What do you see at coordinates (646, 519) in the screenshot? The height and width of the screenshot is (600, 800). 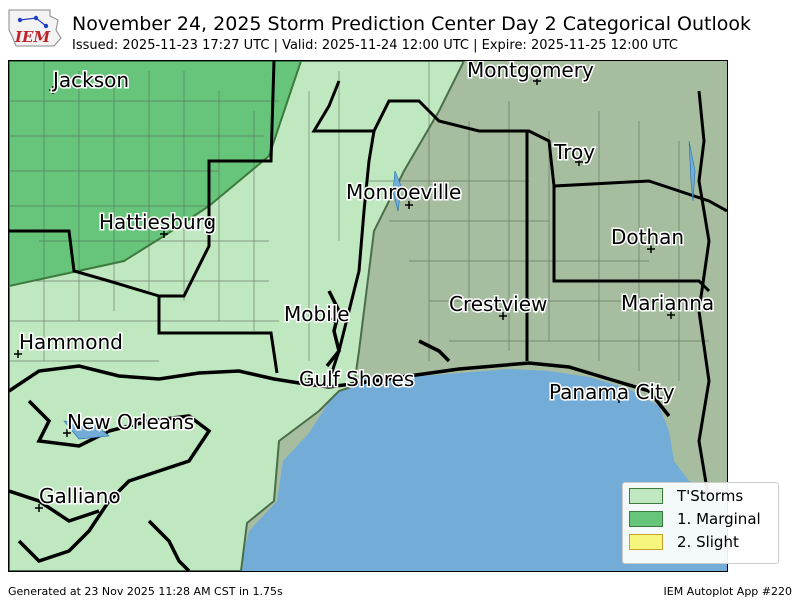 I see `legend-swatch-marginal` at bounding box center [646, 519].